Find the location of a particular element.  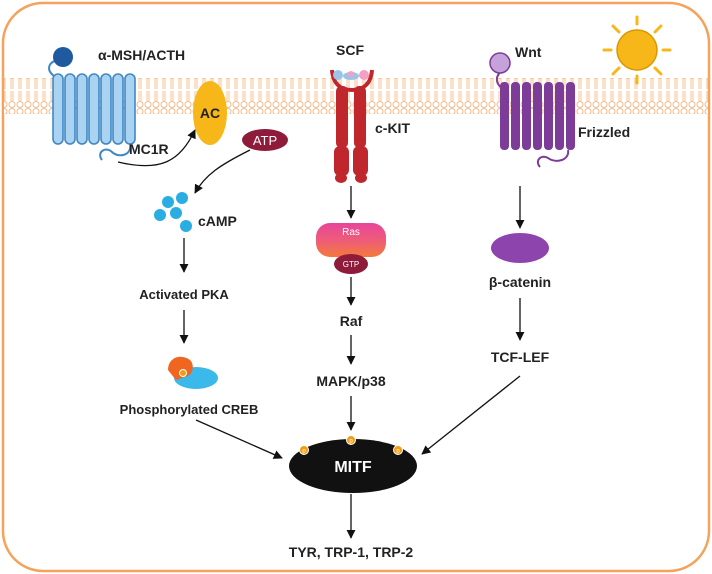

wnt-label: Wnt is located at coordinates (528, 52).